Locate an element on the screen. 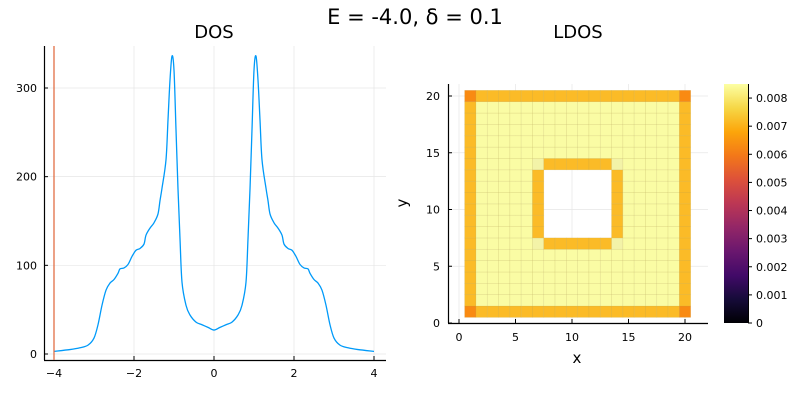 Image resolution: width=800 pixels, height=400 pixels. dos-ytick-label: 300 is located at coordinates (26, 88).